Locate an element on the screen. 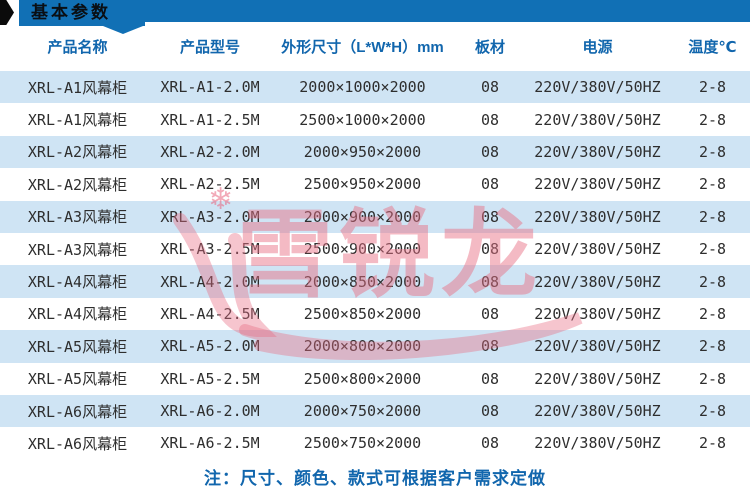 This screenshot has height=493, width=750. column-header-product-model: 产品型号 is located at coordinates (209, 47).